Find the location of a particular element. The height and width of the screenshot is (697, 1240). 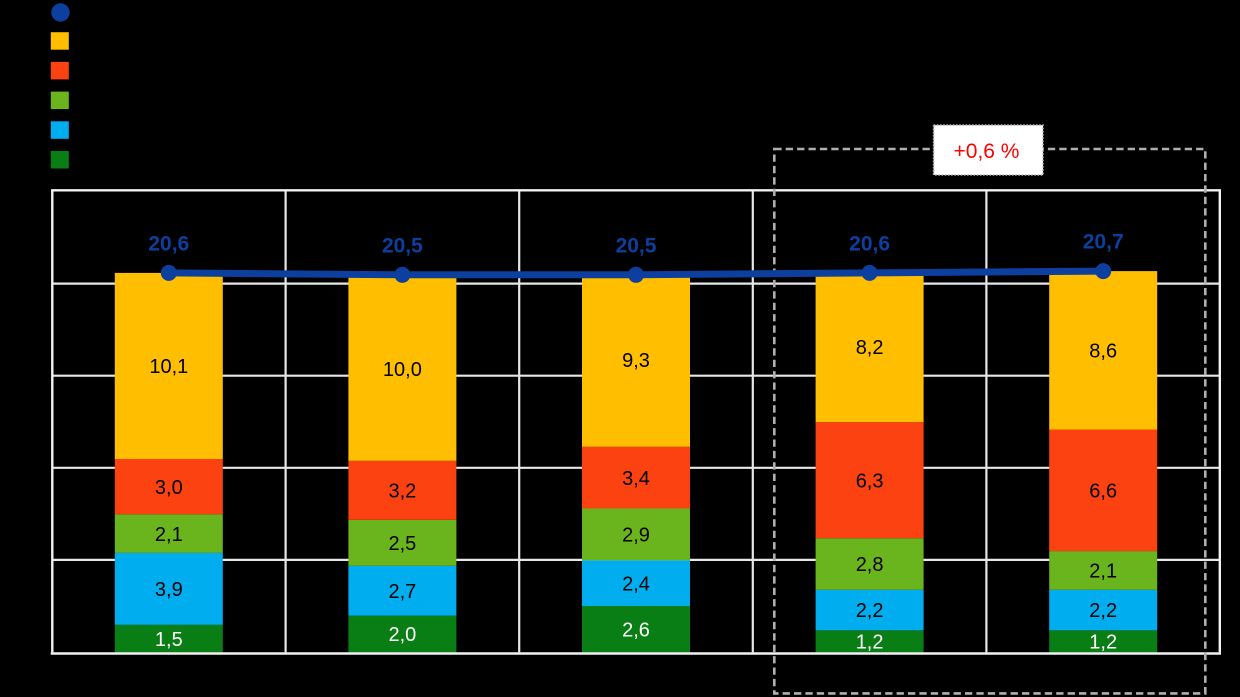

svg-text: 2,4 is located at coordinates (636, 584).